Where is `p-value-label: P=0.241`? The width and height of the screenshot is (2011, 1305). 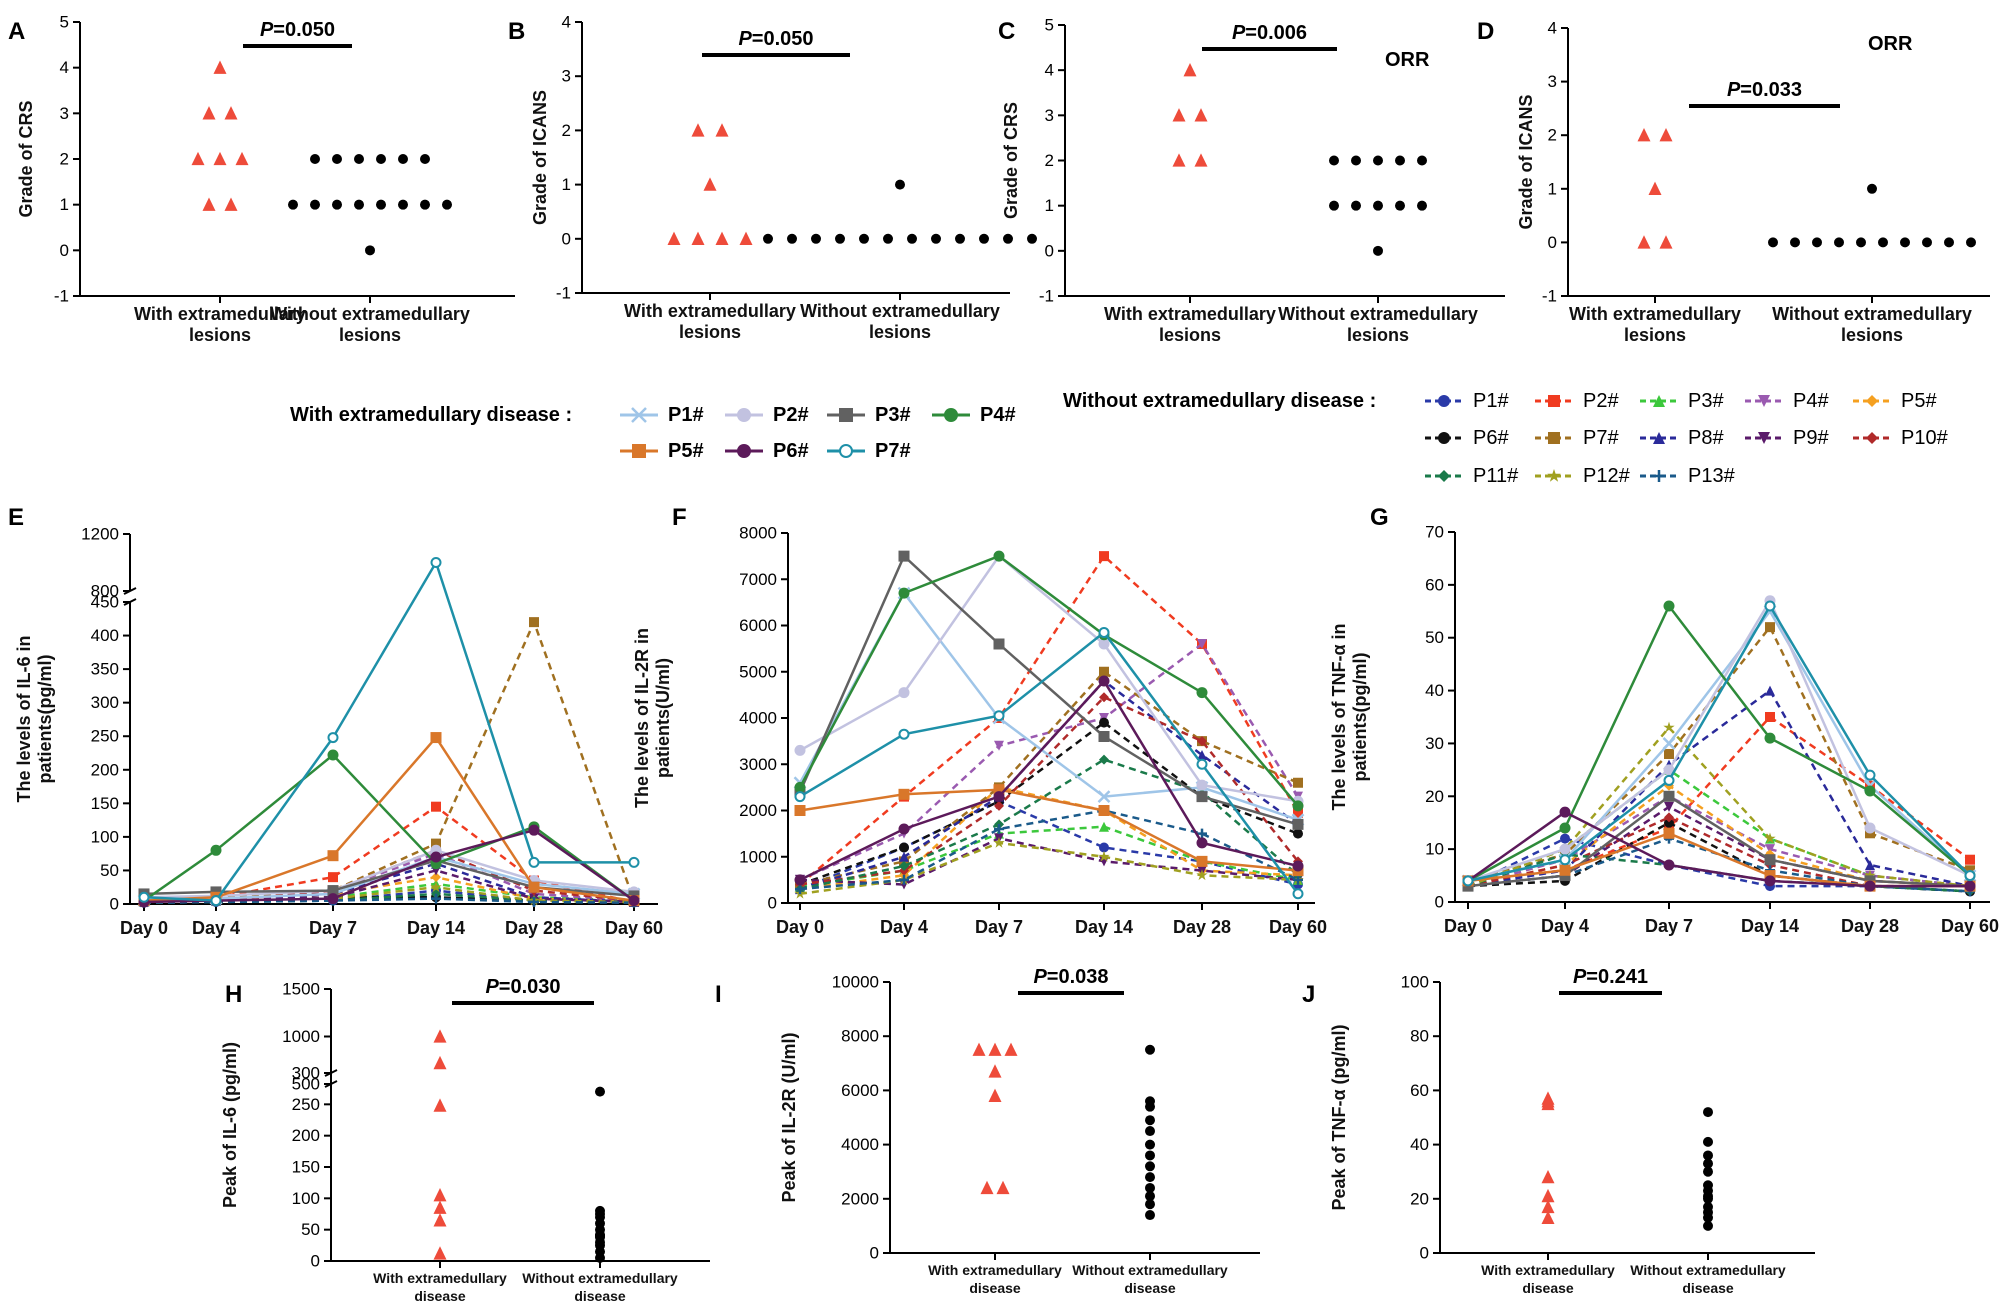
p-value-label: P=0.241 is located at coordinates (1610, 977).